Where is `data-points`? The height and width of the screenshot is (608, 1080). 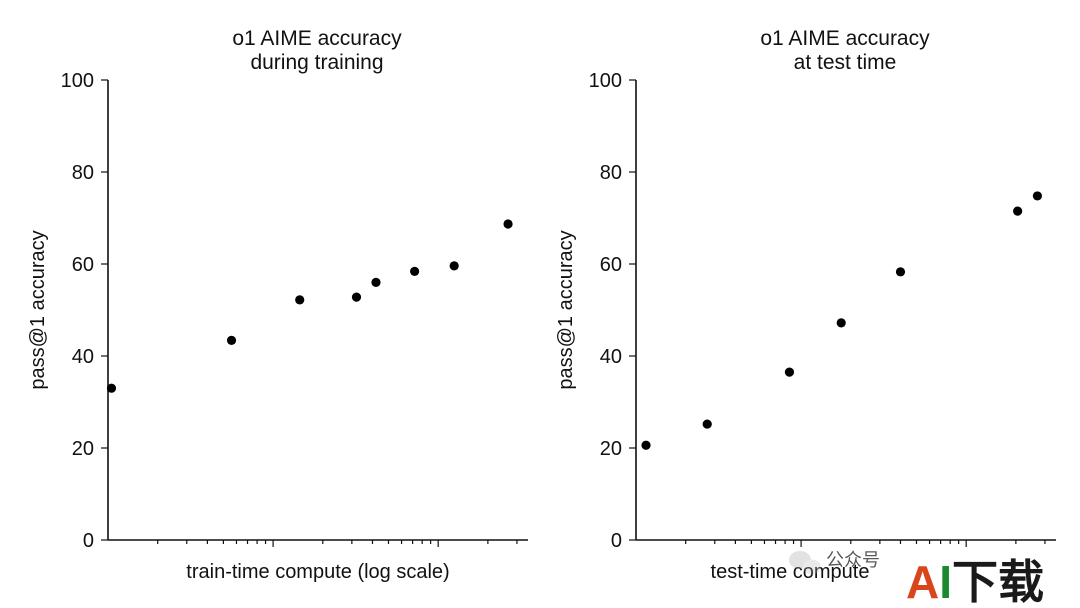
data-points is located at coordinates (309, 306).